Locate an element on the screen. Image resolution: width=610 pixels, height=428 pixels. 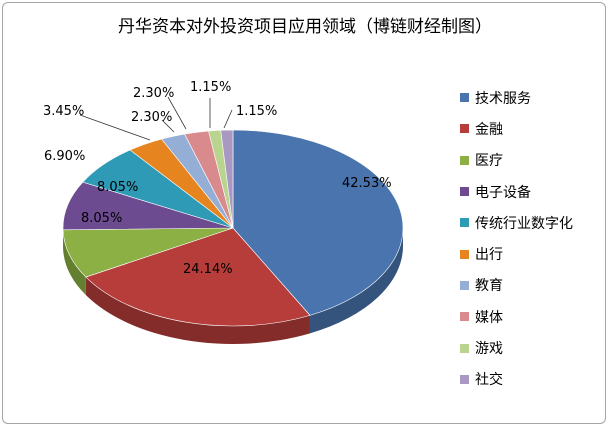
legend-item-3: 电子设备 is located at coordinates (516, 191).